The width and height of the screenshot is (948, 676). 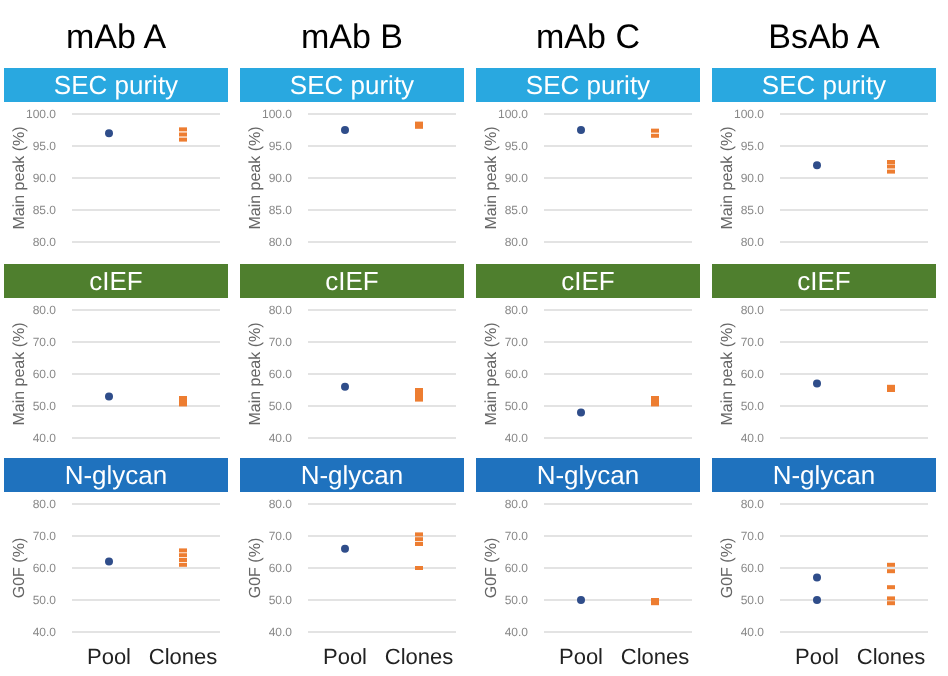 What do you see at coordinates (588, 38) in the screenshot?
I see `chart-title: mAb C` at bounding box center [588, 38].